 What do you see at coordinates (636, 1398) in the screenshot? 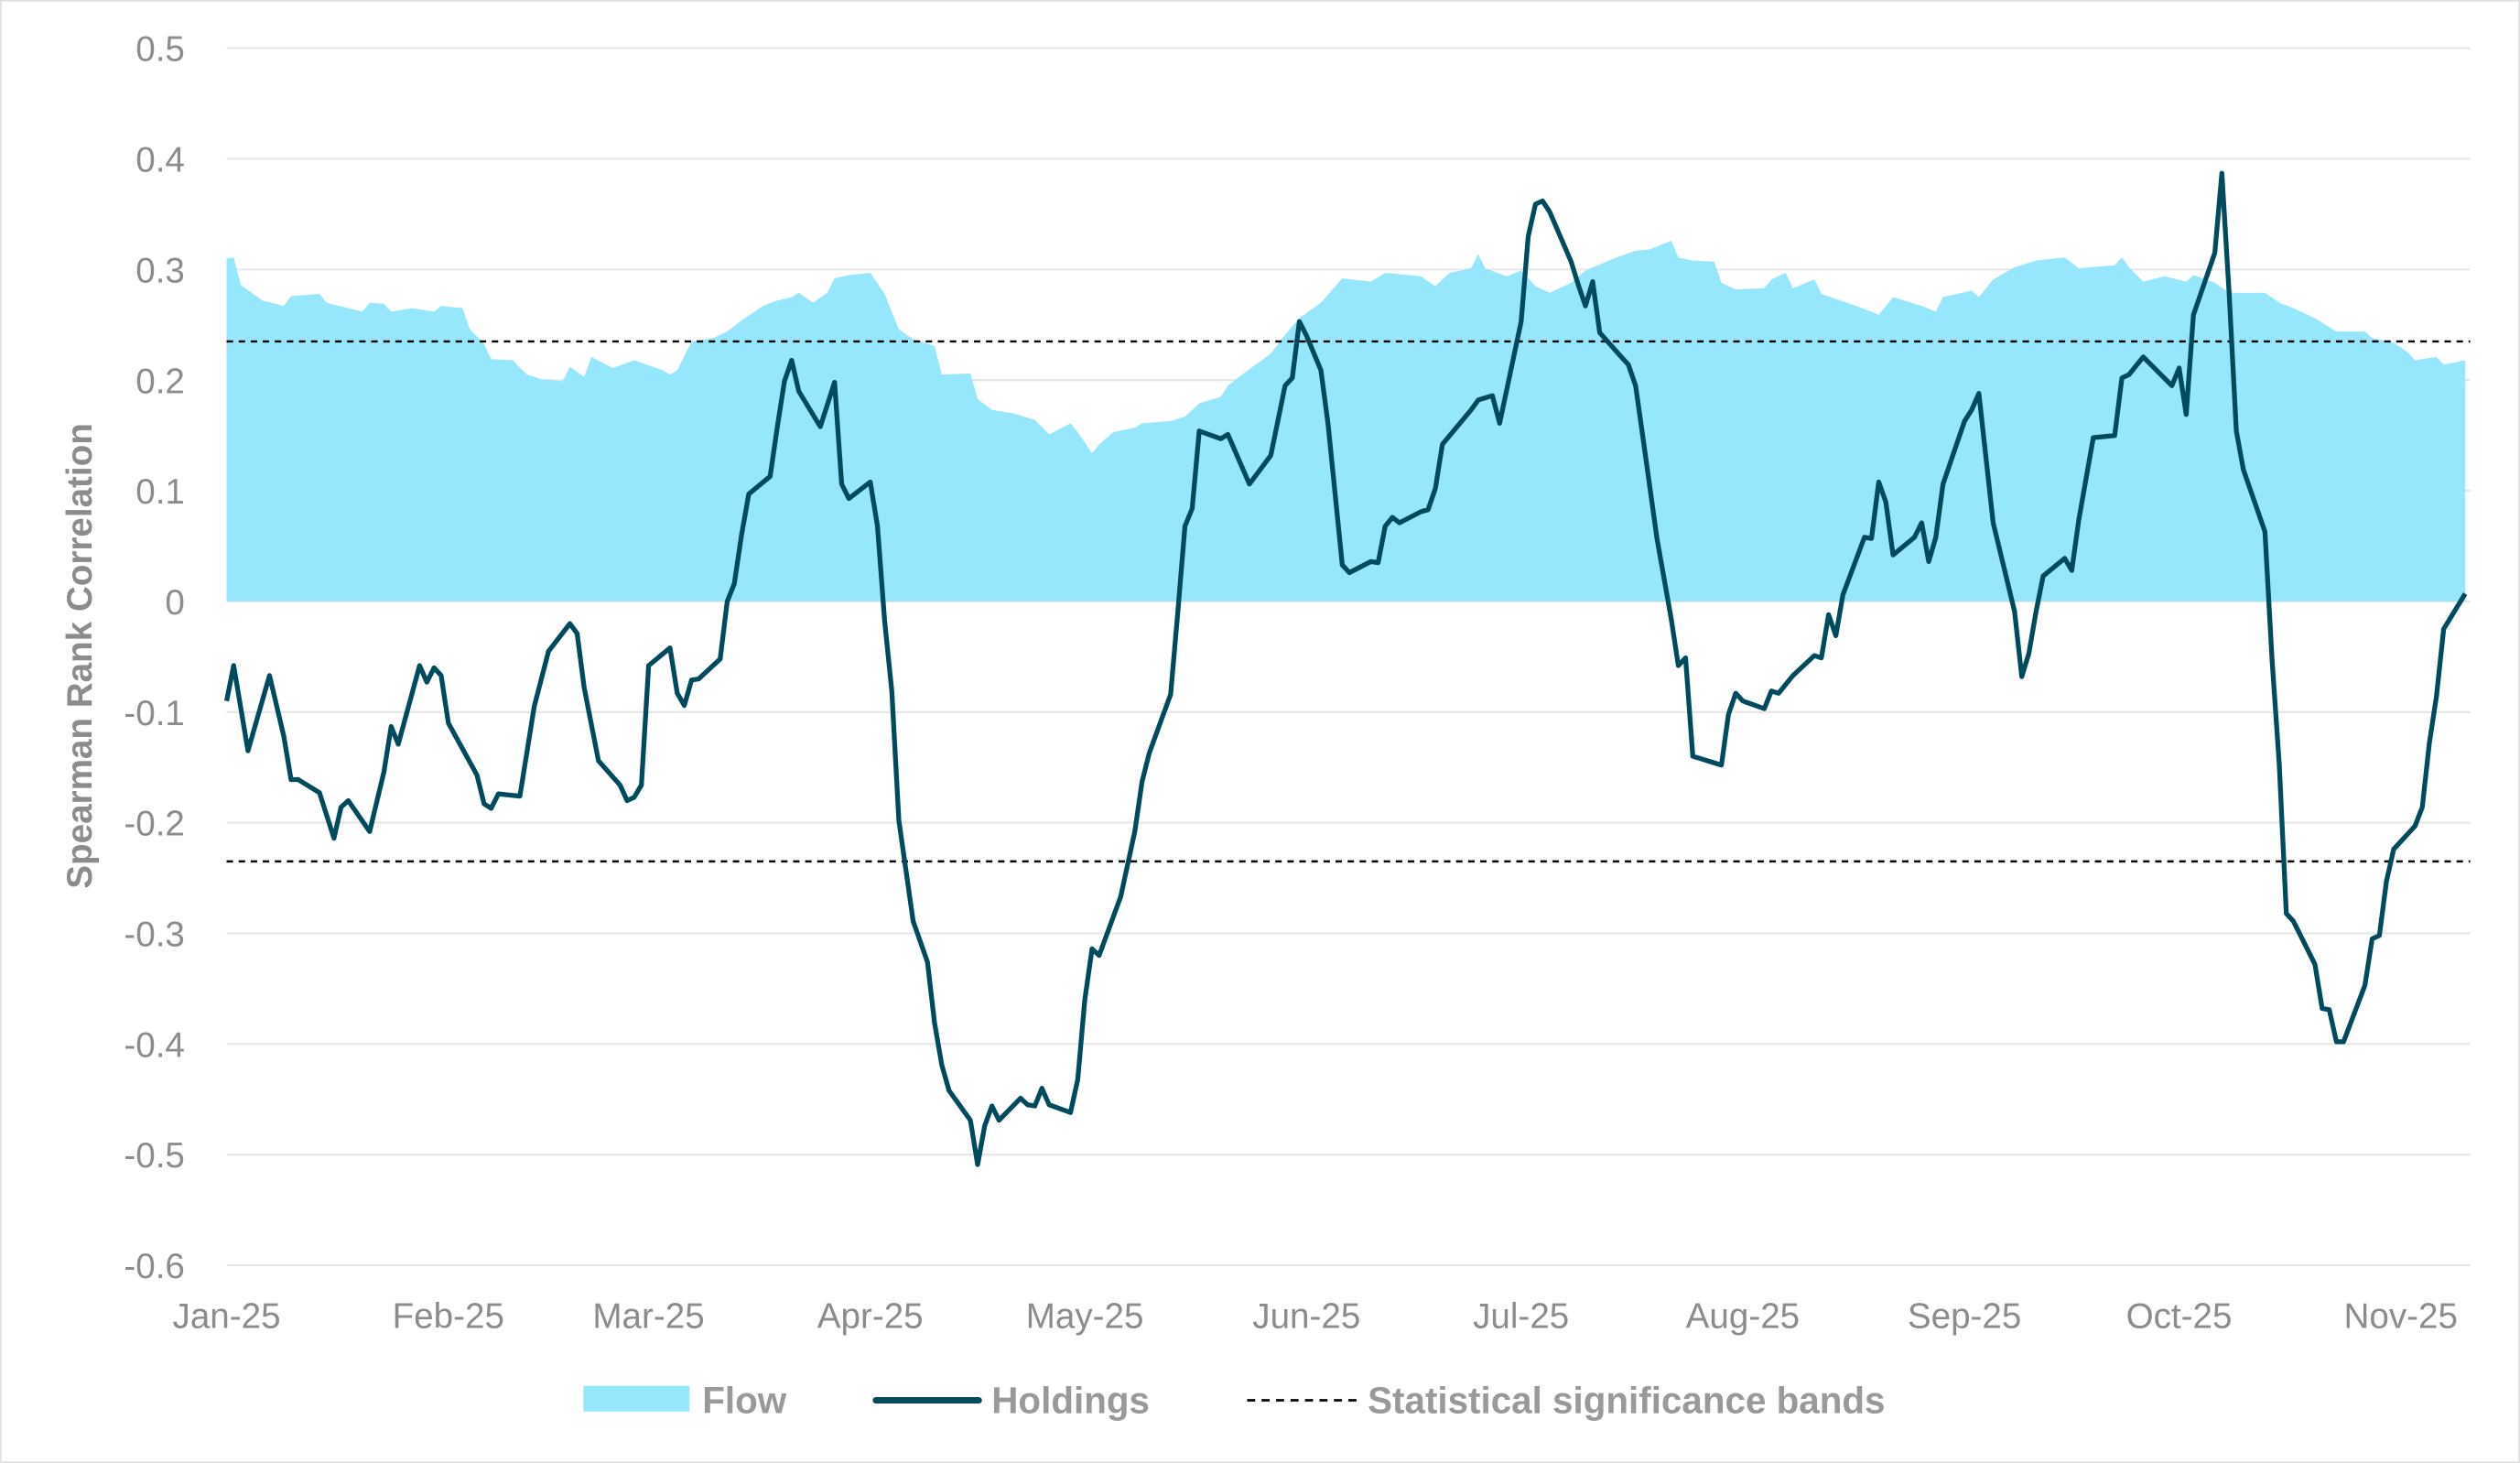
I see `legend-flow-swatch` at bounding box center [636, 1398].